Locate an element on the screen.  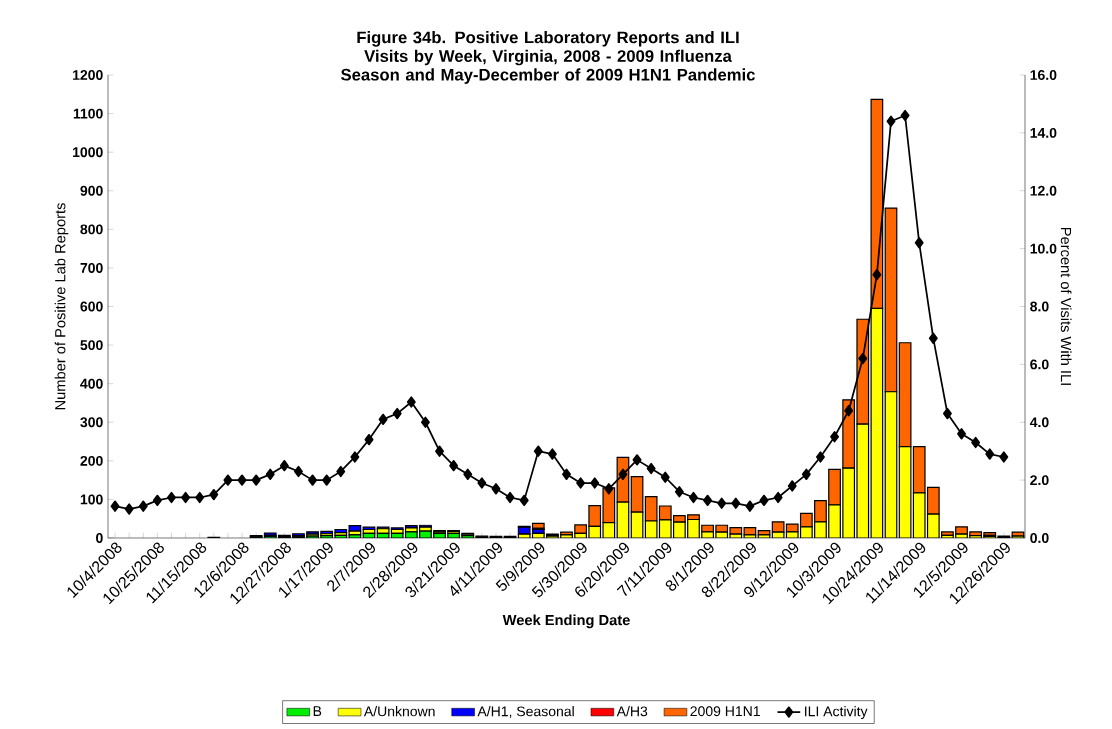
y-tick-label: 1000 is located at coordinates (88, 152).